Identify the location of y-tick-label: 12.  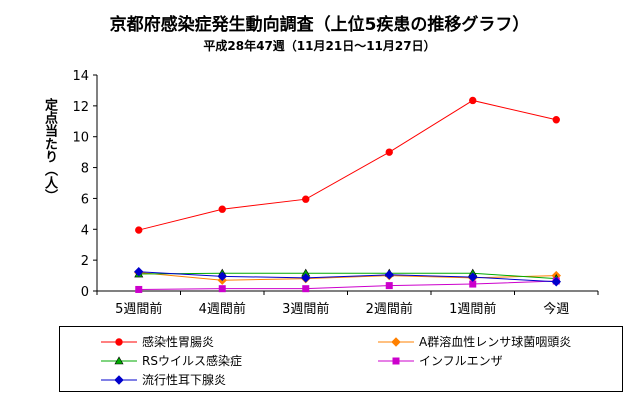
(80, 107).